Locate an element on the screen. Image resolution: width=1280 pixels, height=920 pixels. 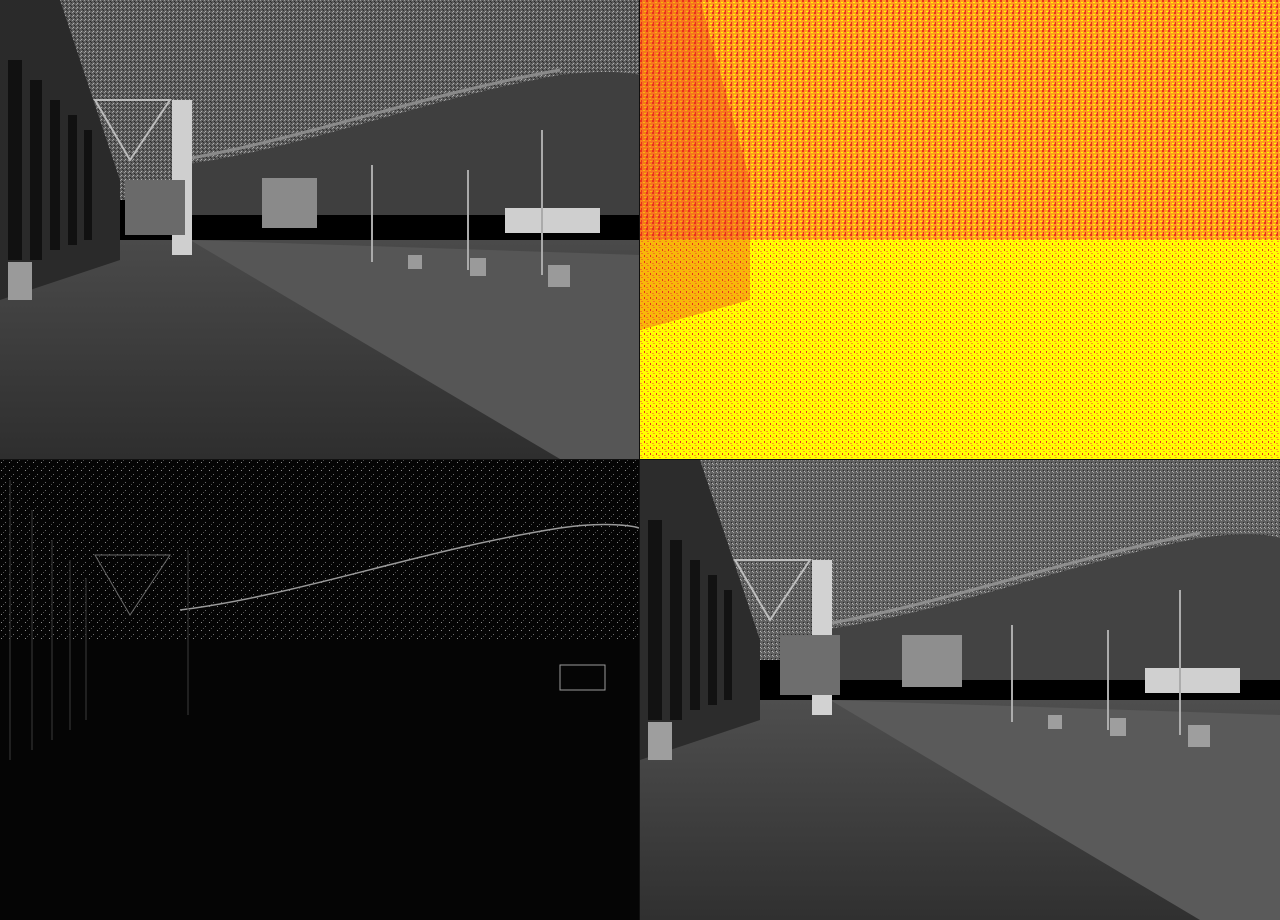
sky-texture is located at coordinates (319, 550).